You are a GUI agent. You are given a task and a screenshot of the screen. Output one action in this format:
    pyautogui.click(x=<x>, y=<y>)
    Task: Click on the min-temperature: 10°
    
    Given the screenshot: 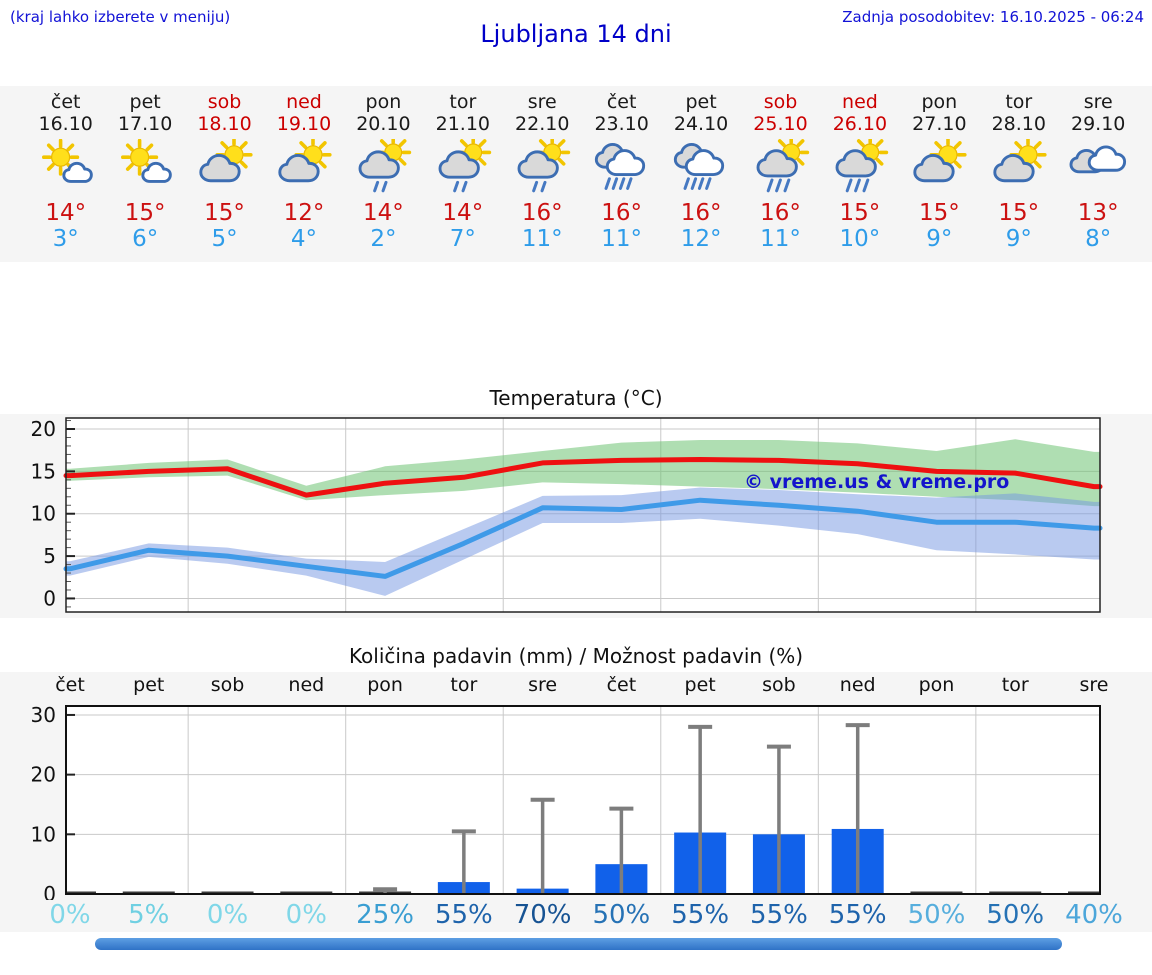 What is the action you would take?
    pyautogui.click(x=860, y=239)
    